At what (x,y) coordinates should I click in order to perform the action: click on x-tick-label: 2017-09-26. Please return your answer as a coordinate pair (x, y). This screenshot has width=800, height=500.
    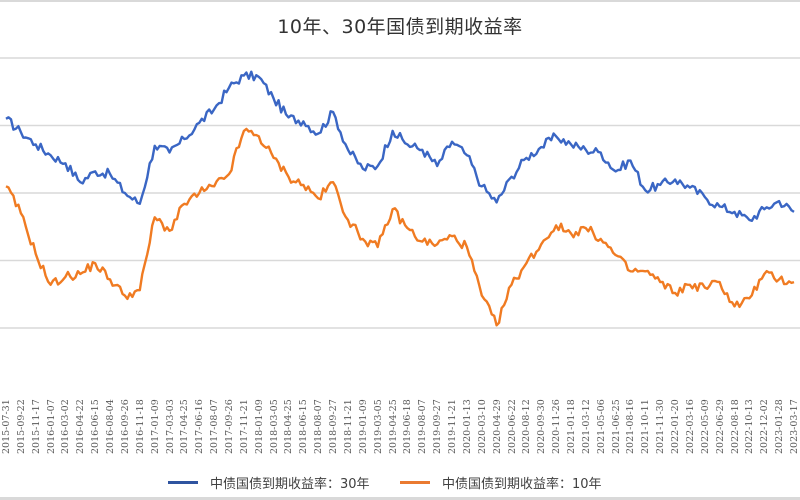
    Looking at the image, I should click on (230, 426).